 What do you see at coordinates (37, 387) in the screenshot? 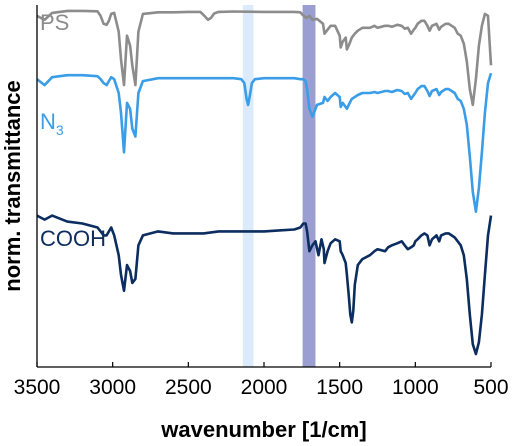
I see `x-tick-label: 3500` at bounding box center [37, 387].